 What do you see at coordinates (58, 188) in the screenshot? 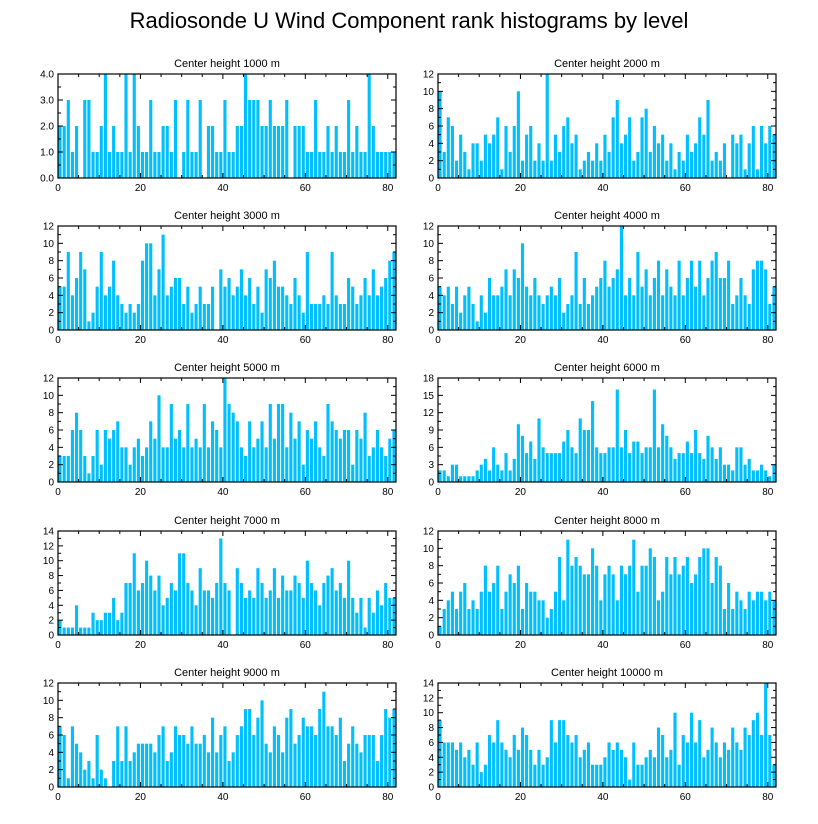
I see `x-tick-label: 0` at bounding box center [58, 188].